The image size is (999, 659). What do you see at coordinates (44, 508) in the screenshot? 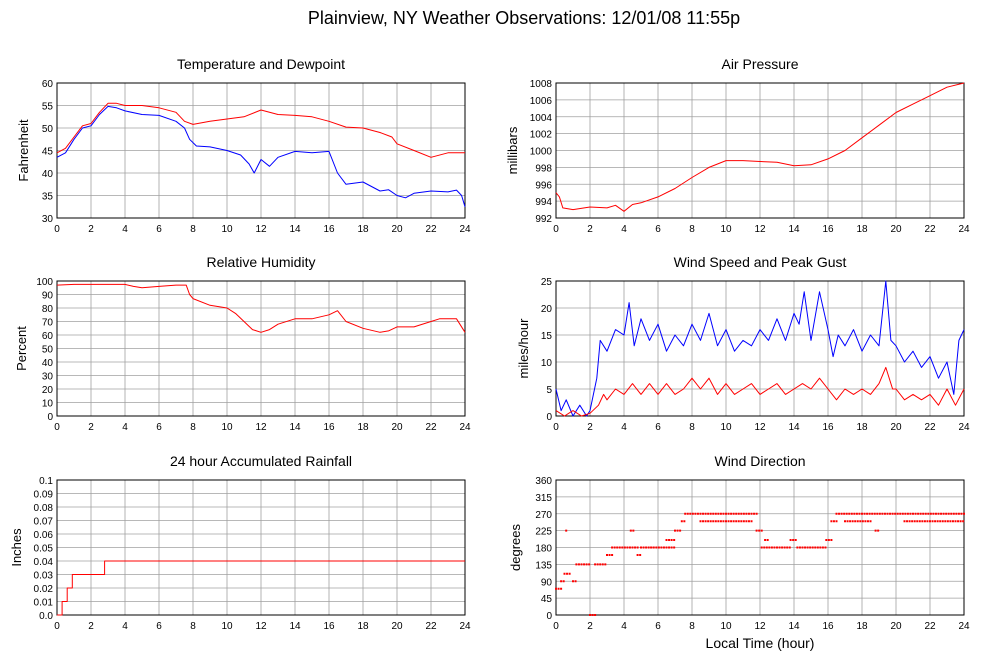
I see `y-tick-label: 0.08` at bounding box center [44, 508].